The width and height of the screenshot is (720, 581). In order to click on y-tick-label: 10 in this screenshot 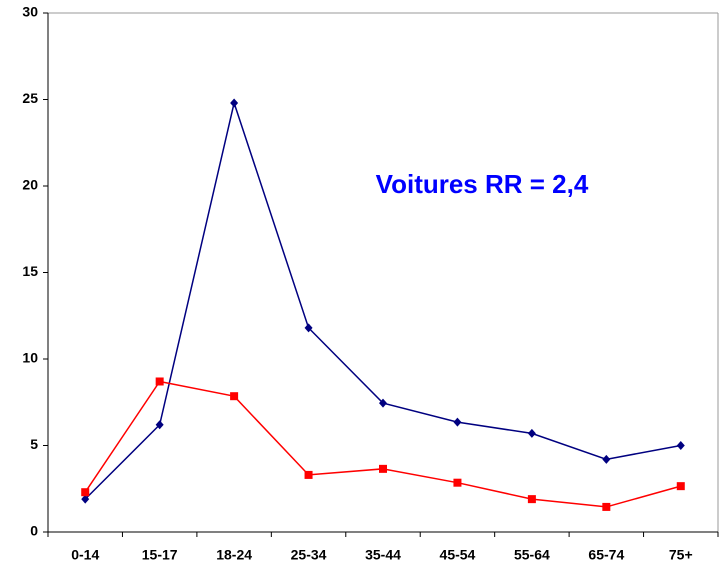, I will do `click(30, 358)`.